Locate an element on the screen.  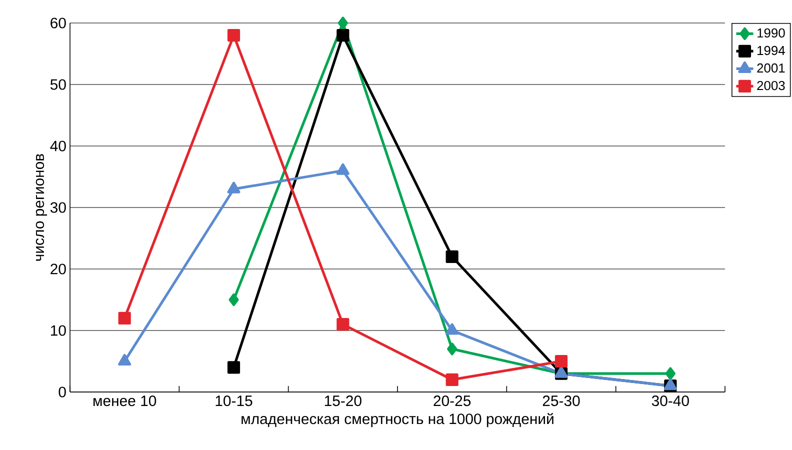
x-tick-label: 20-25 is located at coordinates (452, 401).